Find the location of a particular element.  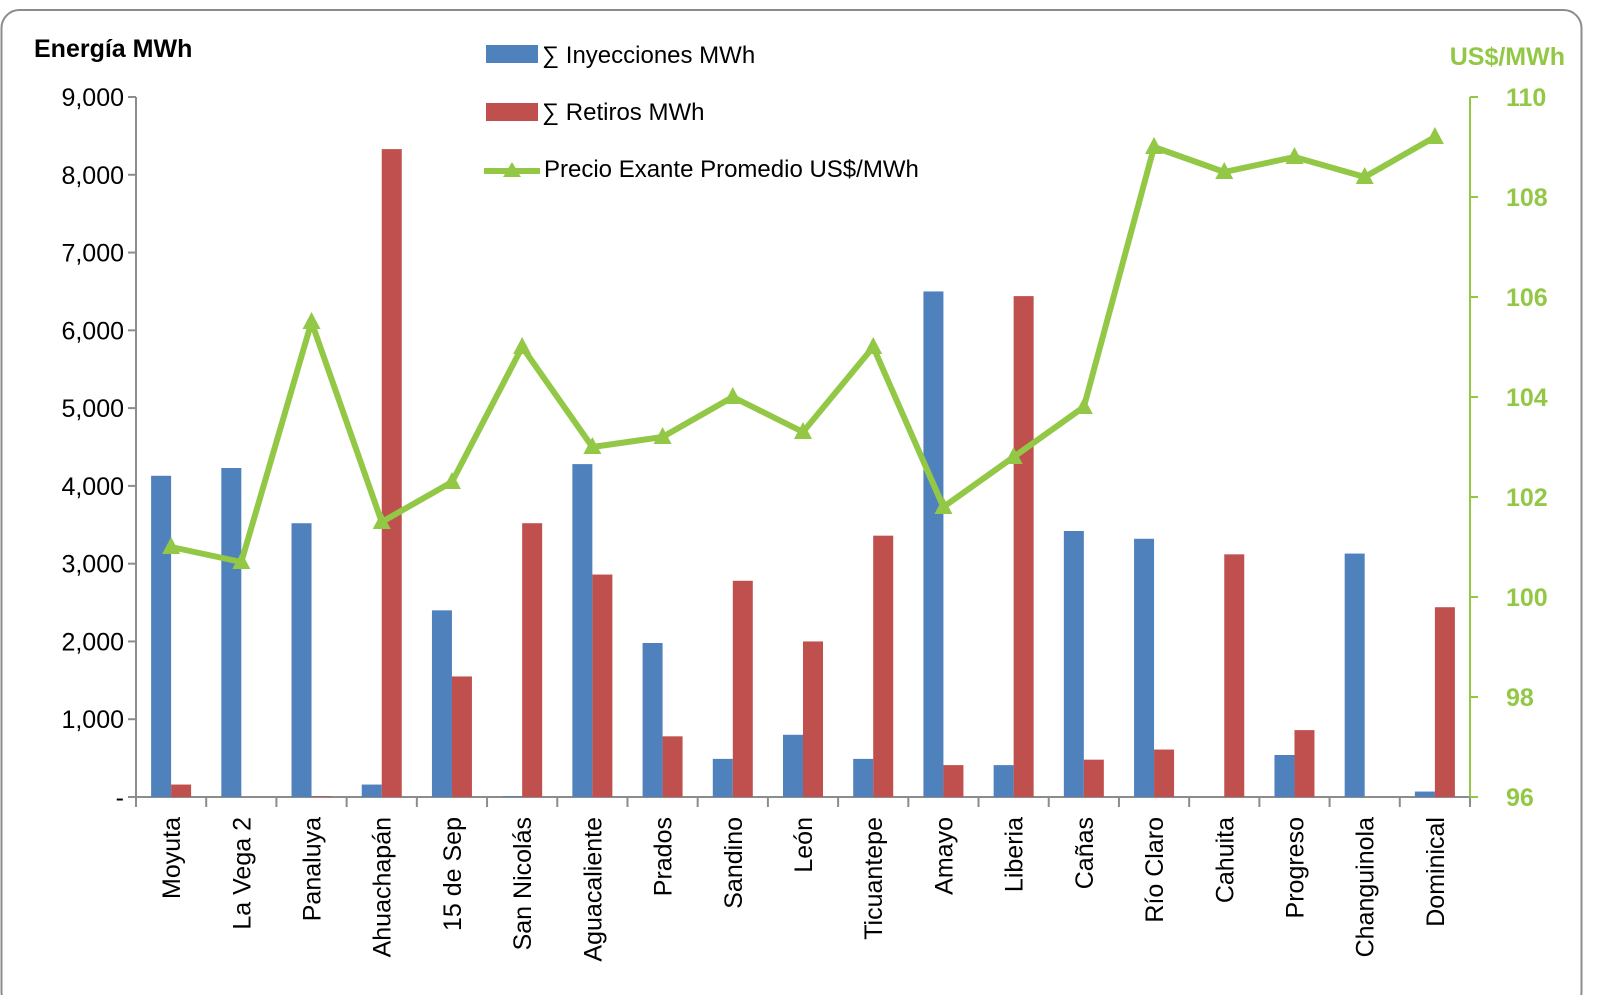

category-label: Amayo is located at coordinates (944, 856).